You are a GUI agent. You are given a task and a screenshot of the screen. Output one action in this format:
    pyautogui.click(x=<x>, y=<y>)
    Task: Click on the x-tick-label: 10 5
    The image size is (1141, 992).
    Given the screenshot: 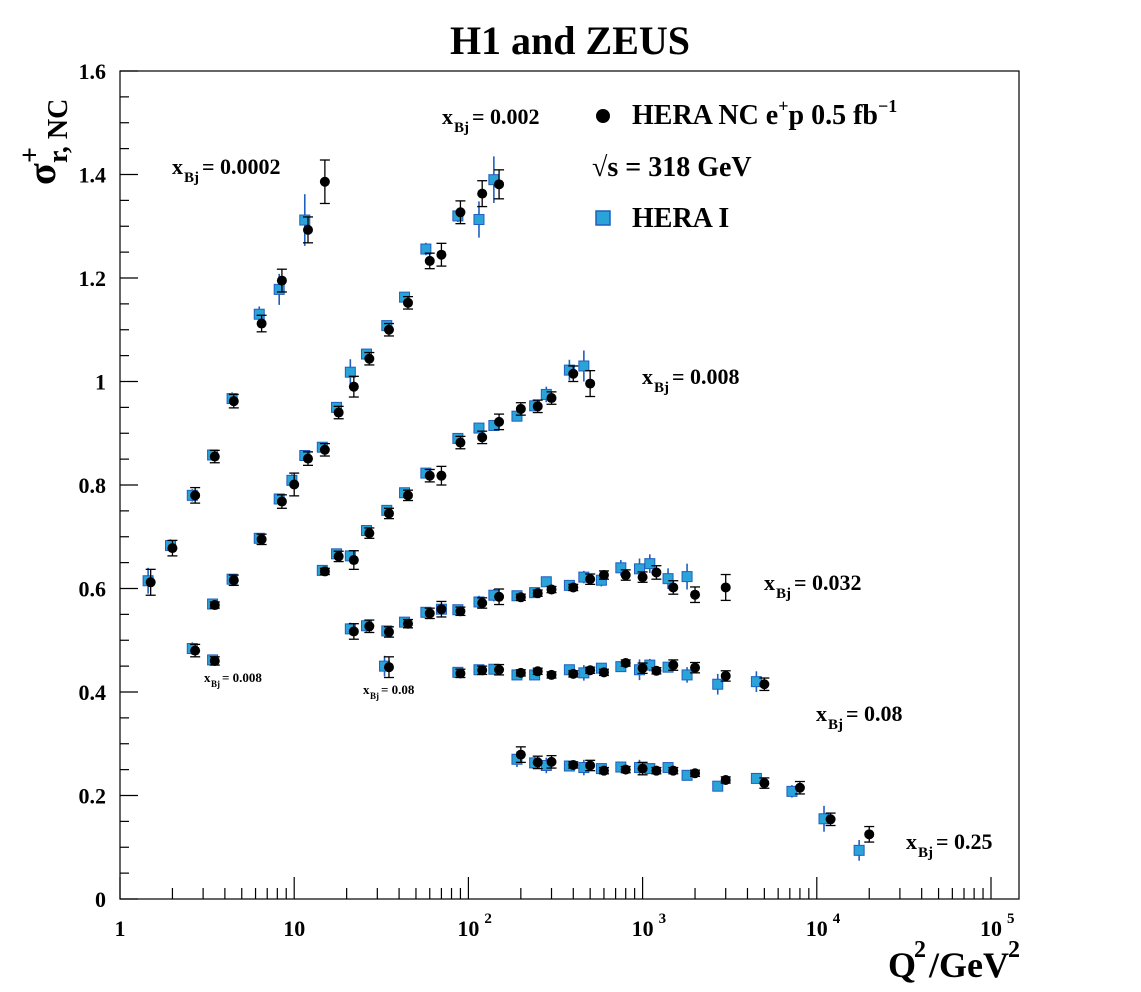 What is the action you would take?
    pyautogui.click(x=997, y=926)
    